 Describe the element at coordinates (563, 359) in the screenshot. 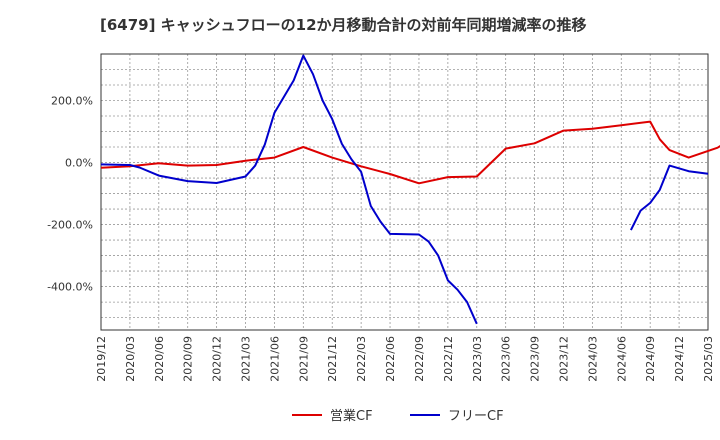

I see `x-tick-label: 2023/12` at that location.